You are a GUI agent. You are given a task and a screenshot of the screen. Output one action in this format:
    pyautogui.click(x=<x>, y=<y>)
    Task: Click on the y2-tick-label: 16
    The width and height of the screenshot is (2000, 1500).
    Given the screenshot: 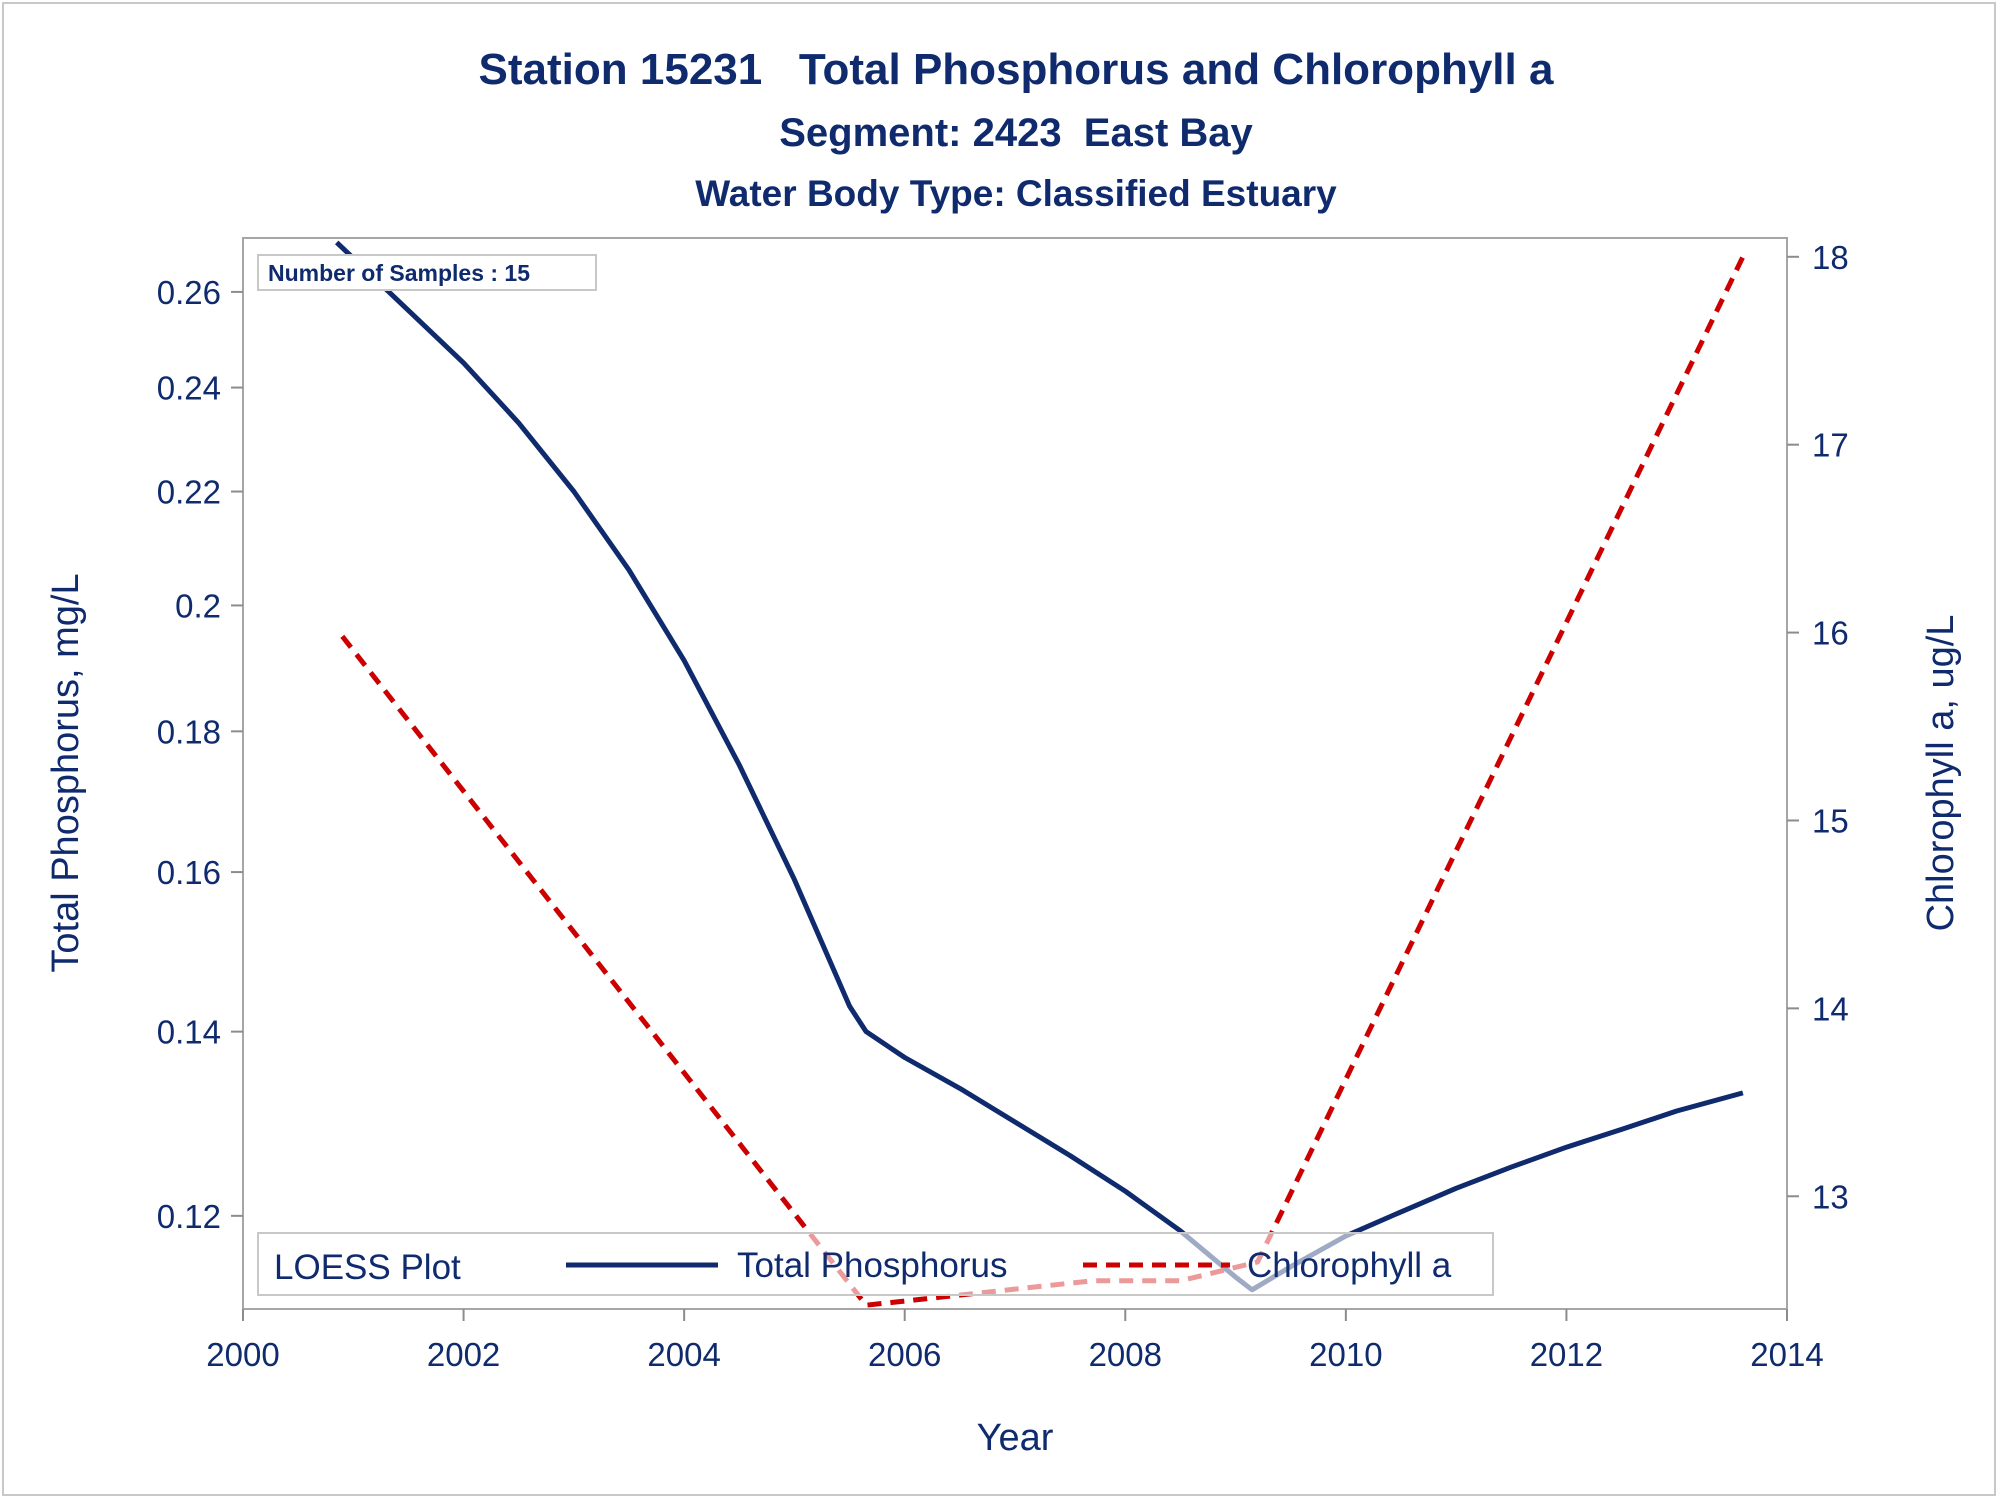 What is the action you would take?
    pyautogui.click(x=1830, y=633)
    